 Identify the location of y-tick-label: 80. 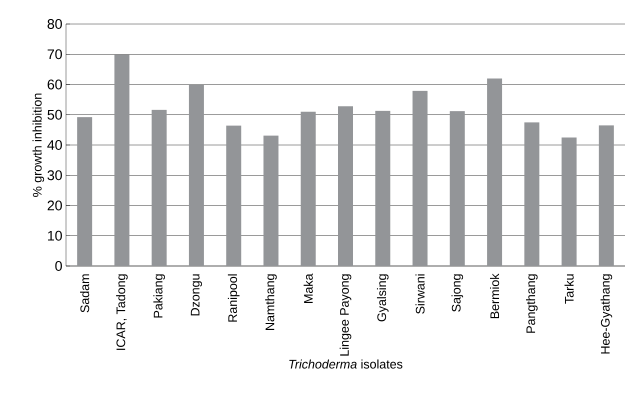
(55, 24).